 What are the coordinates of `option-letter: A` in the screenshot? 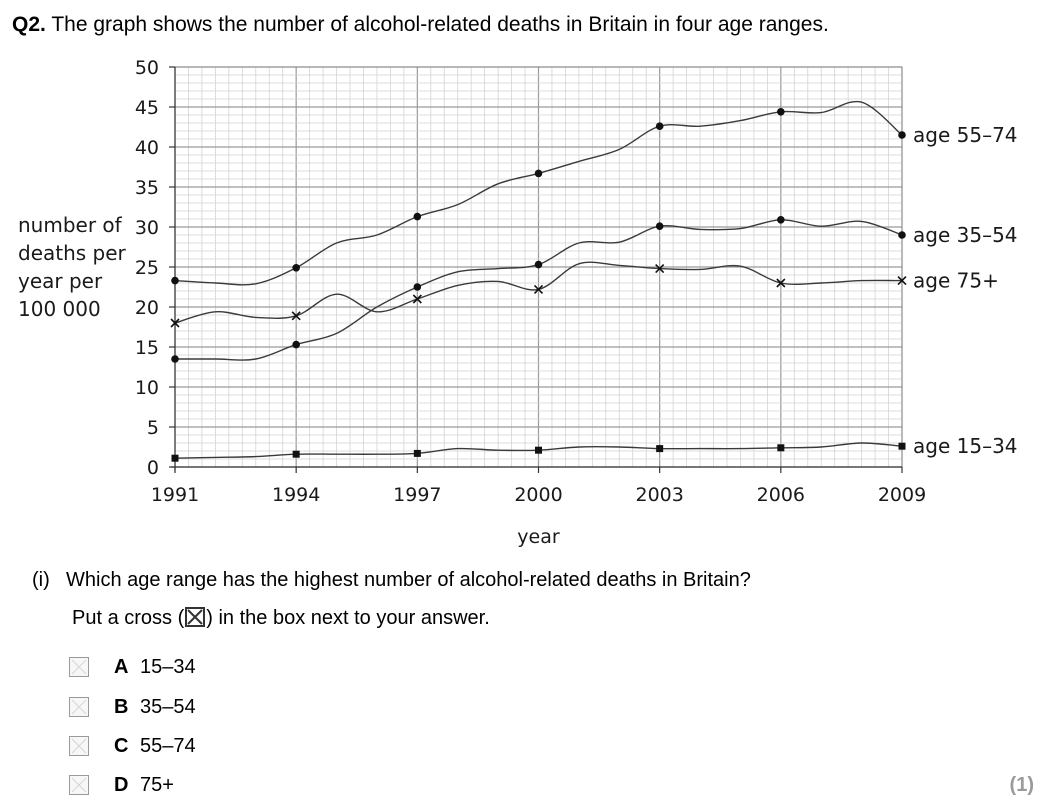 It's located at (121, 666).